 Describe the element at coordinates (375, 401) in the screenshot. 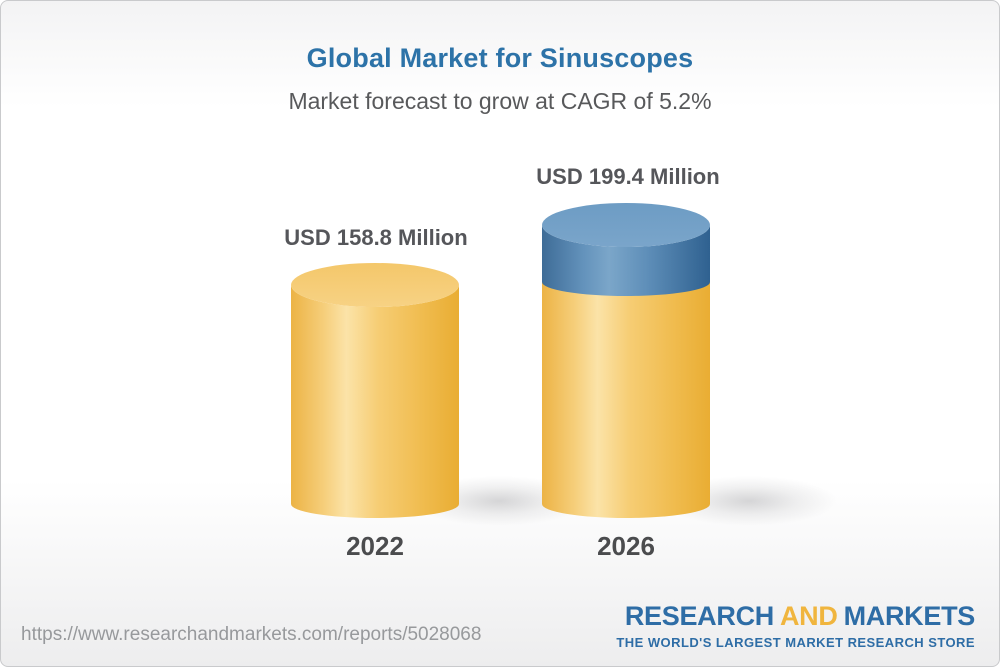

I see `bar-2022-body` at that location.